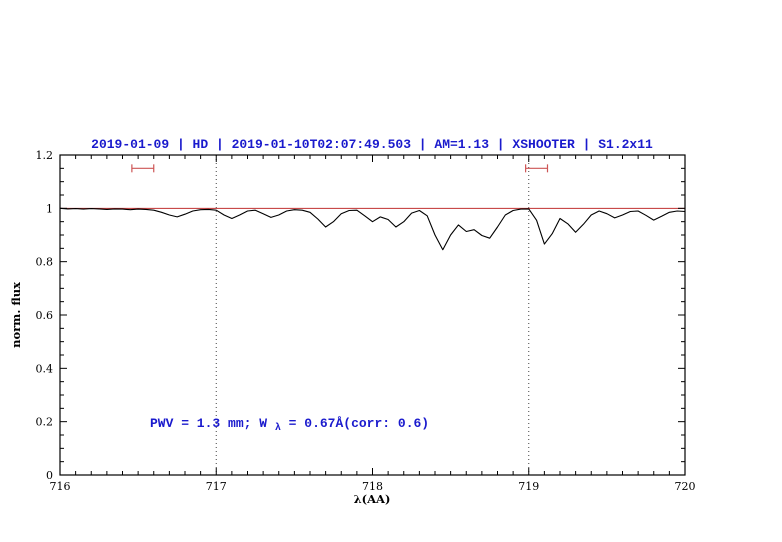  I want to click on x-tick-label: 716, so click(60, 486).